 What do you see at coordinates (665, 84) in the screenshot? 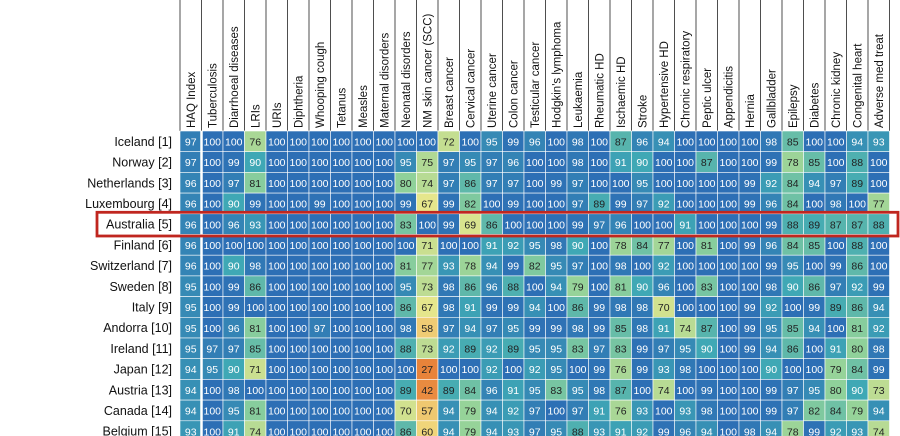
I see `column-header: Hypertensive HD` at bounding box center [665, 84].